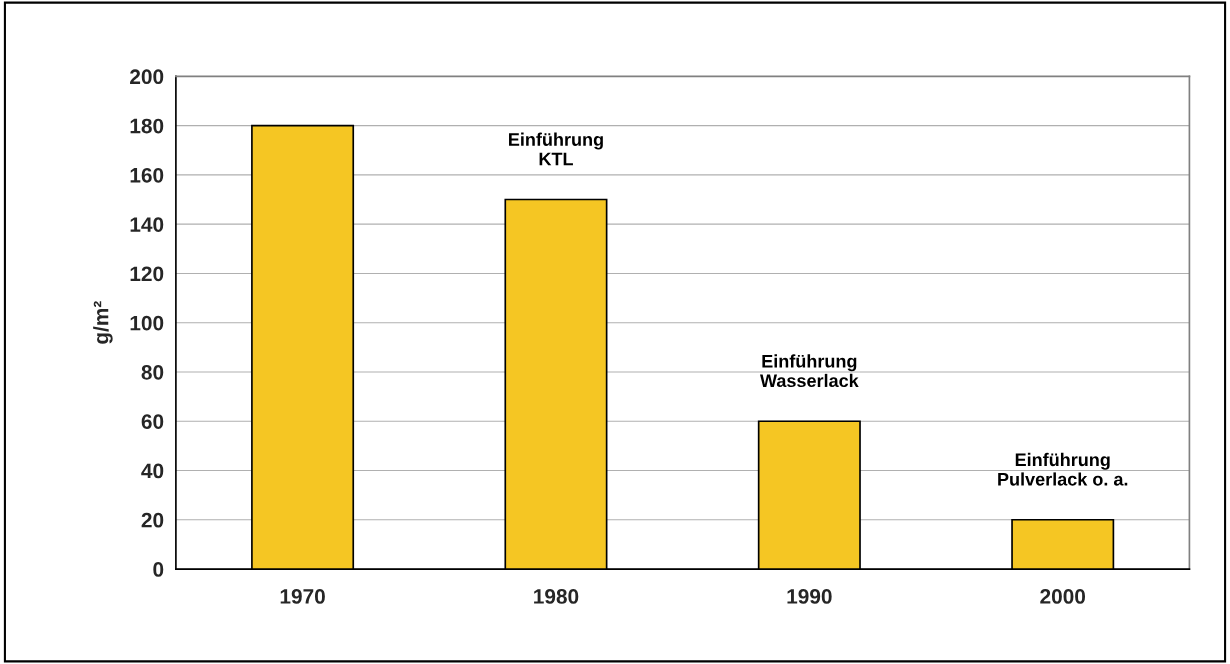 This screenshot has width=1230, height=664. I want to click on y-tick-label: 80, so click(152, 372).